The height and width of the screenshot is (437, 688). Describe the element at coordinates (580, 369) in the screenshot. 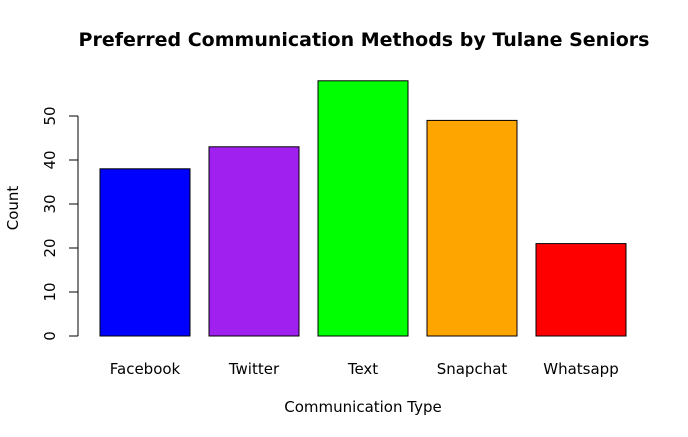

I see `category-label-whatsapp: Whatsapp` at that location.